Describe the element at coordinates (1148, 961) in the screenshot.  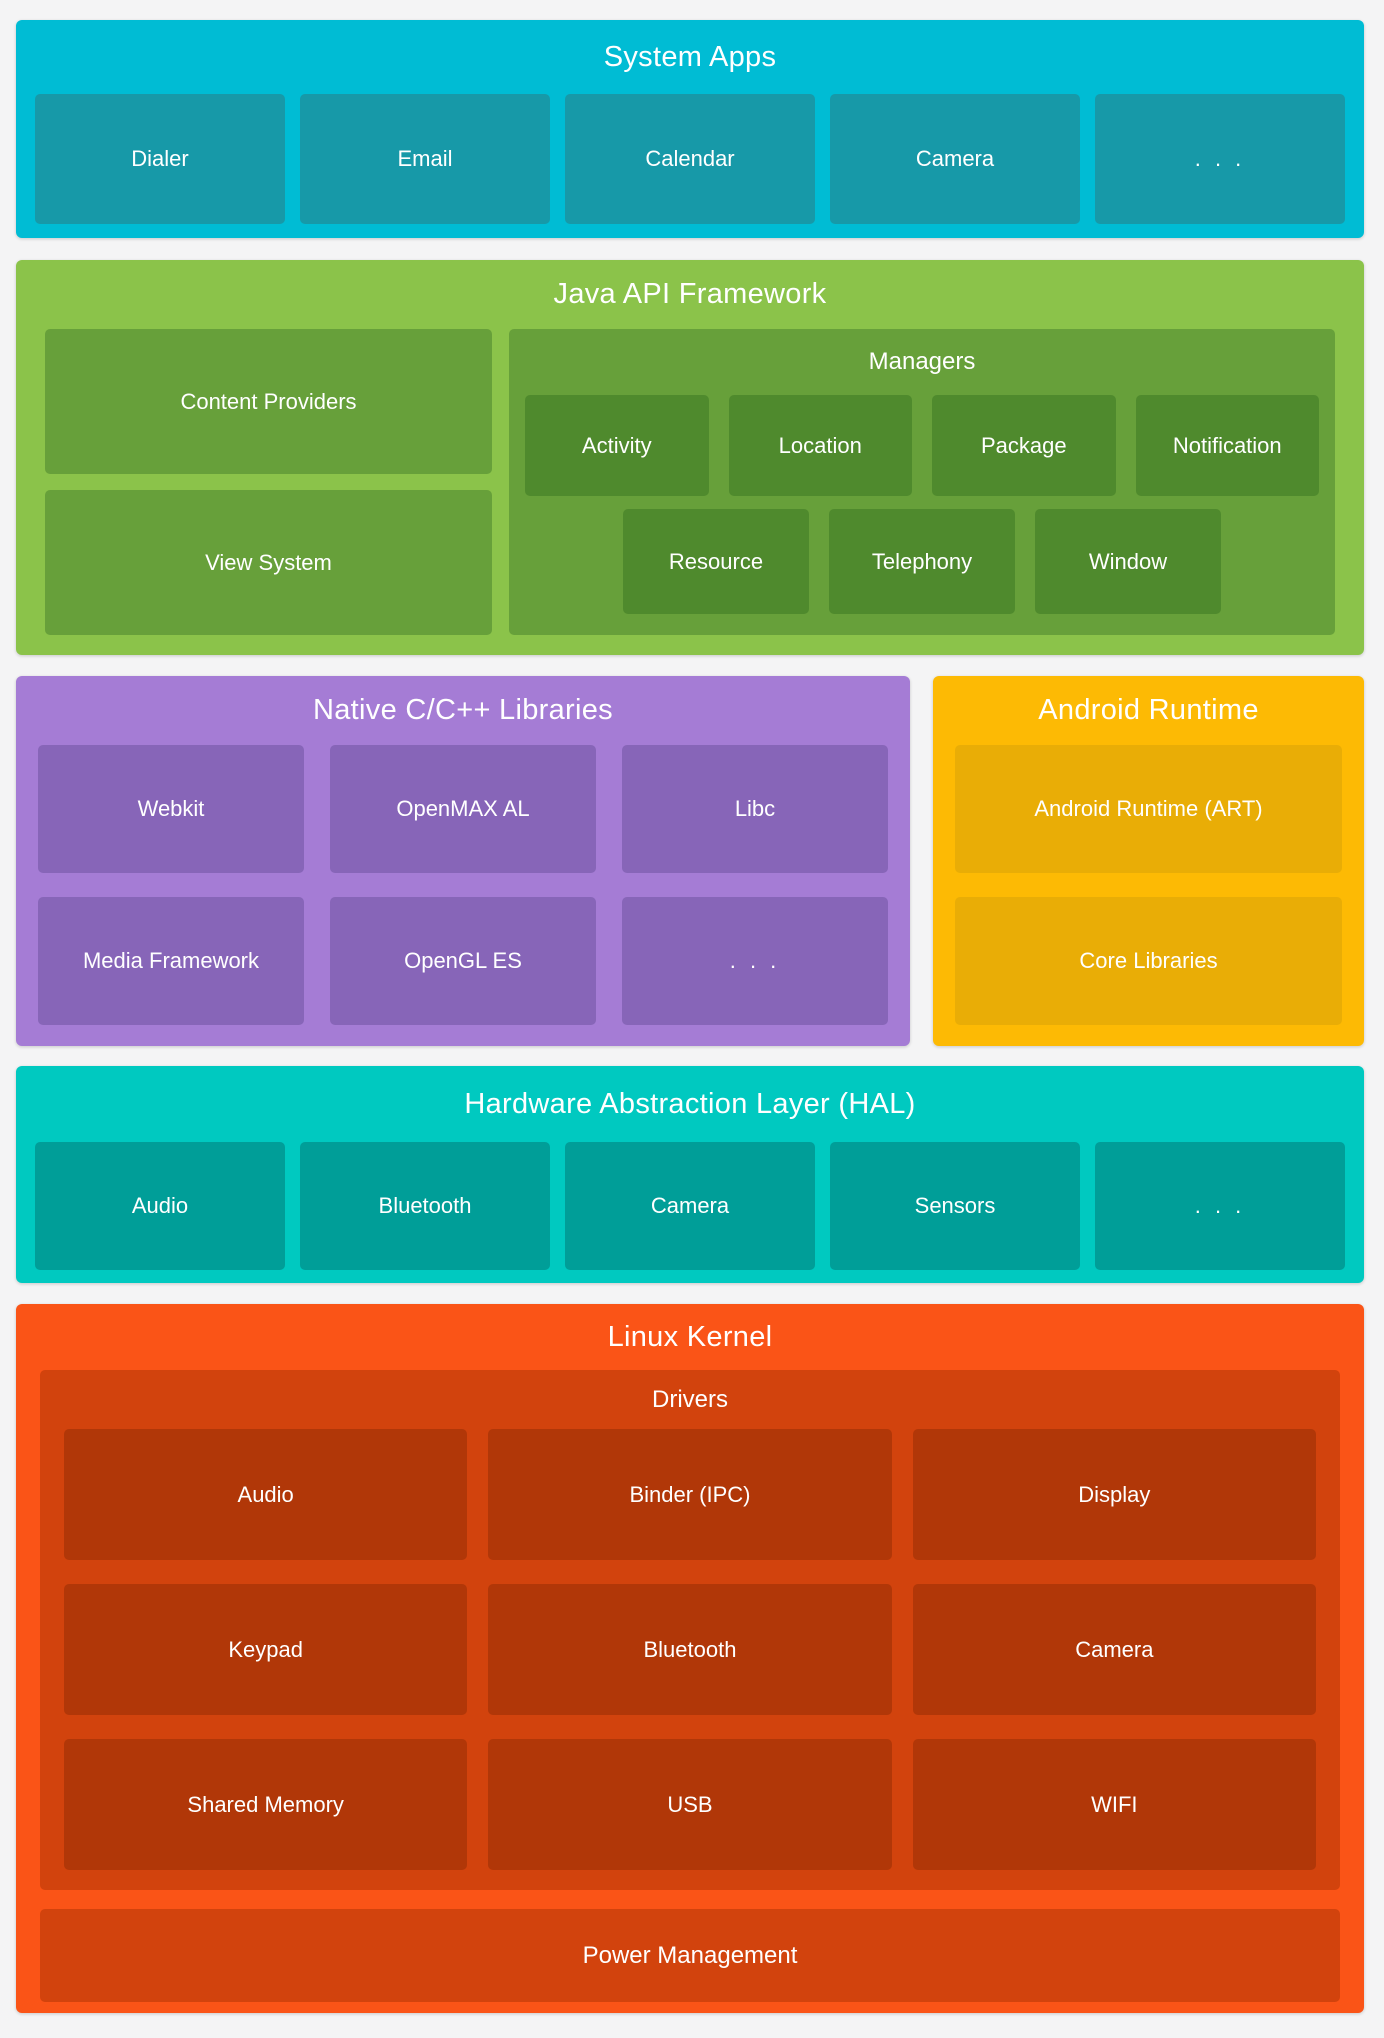
I see `core-libraries-box: Core Libraries` at that location.